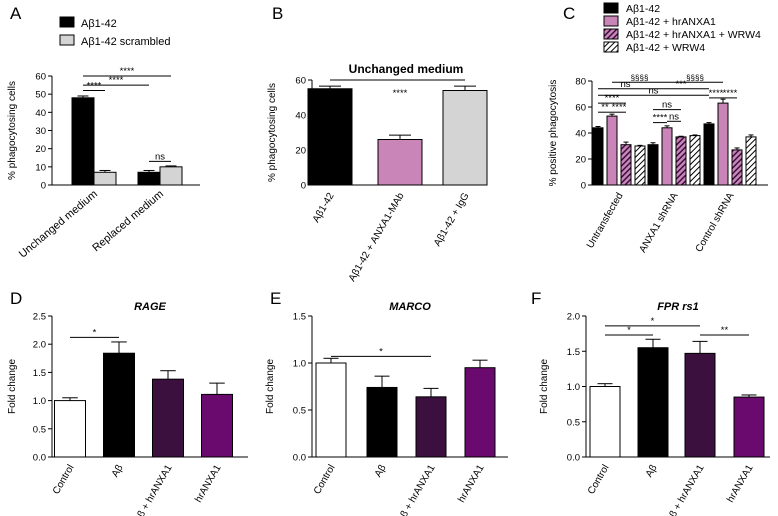 Image resolution: width=778 pixels, height=516 pixels. I want to click on y-axis-title-a: % phagocytosing cells, so click(12, 130).